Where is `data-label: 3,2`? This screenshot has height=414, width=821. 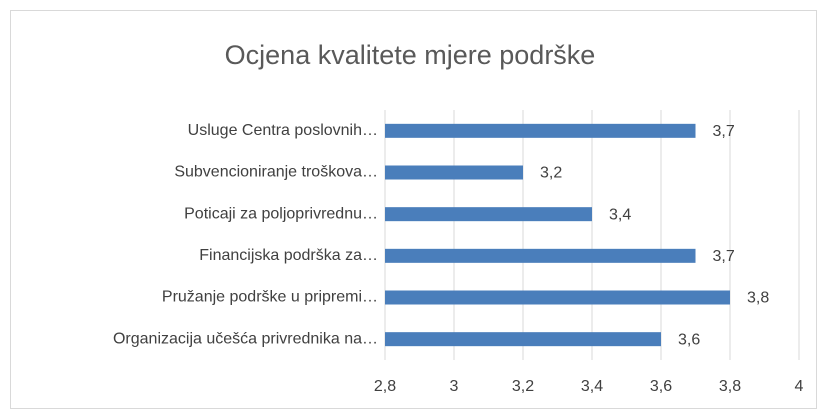 data-label: 3,2 is located at coordinates (551, 173).